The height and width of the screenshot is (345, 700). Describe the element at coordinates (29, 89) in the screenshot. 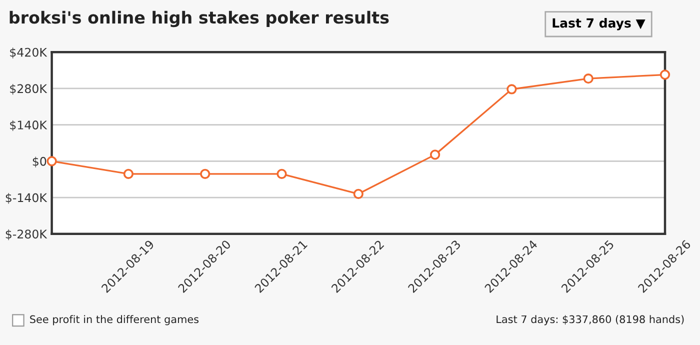

I see `y-tick-label: $280K` at that location.